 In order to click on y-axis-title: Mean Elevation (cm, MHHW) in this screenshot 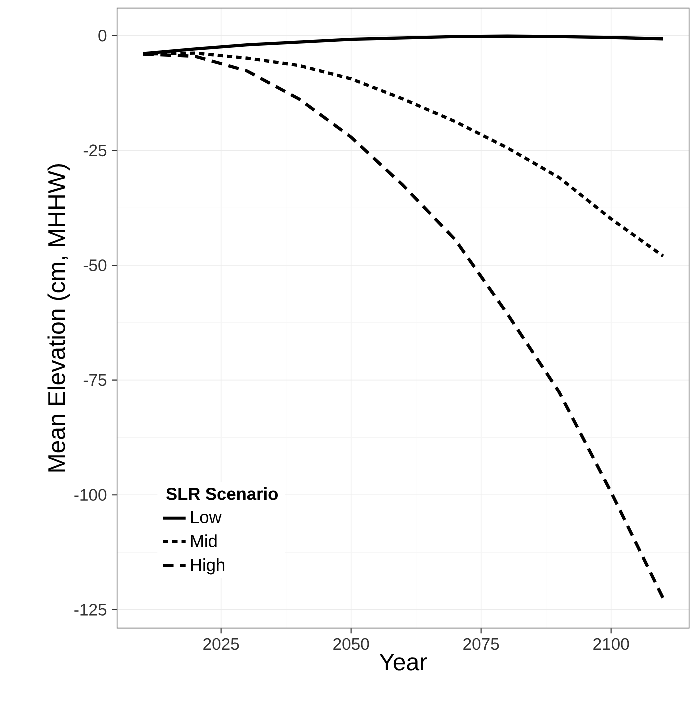, I will do `click(59, 318)`.